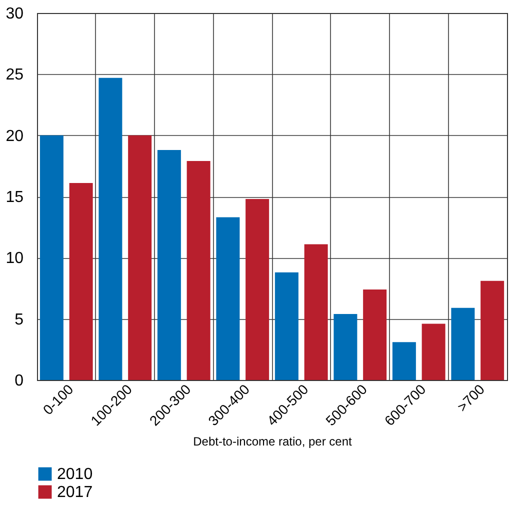 This screenshot has height=532, width=524. I want to click on y-tick-label: 15, so click(15, 197).